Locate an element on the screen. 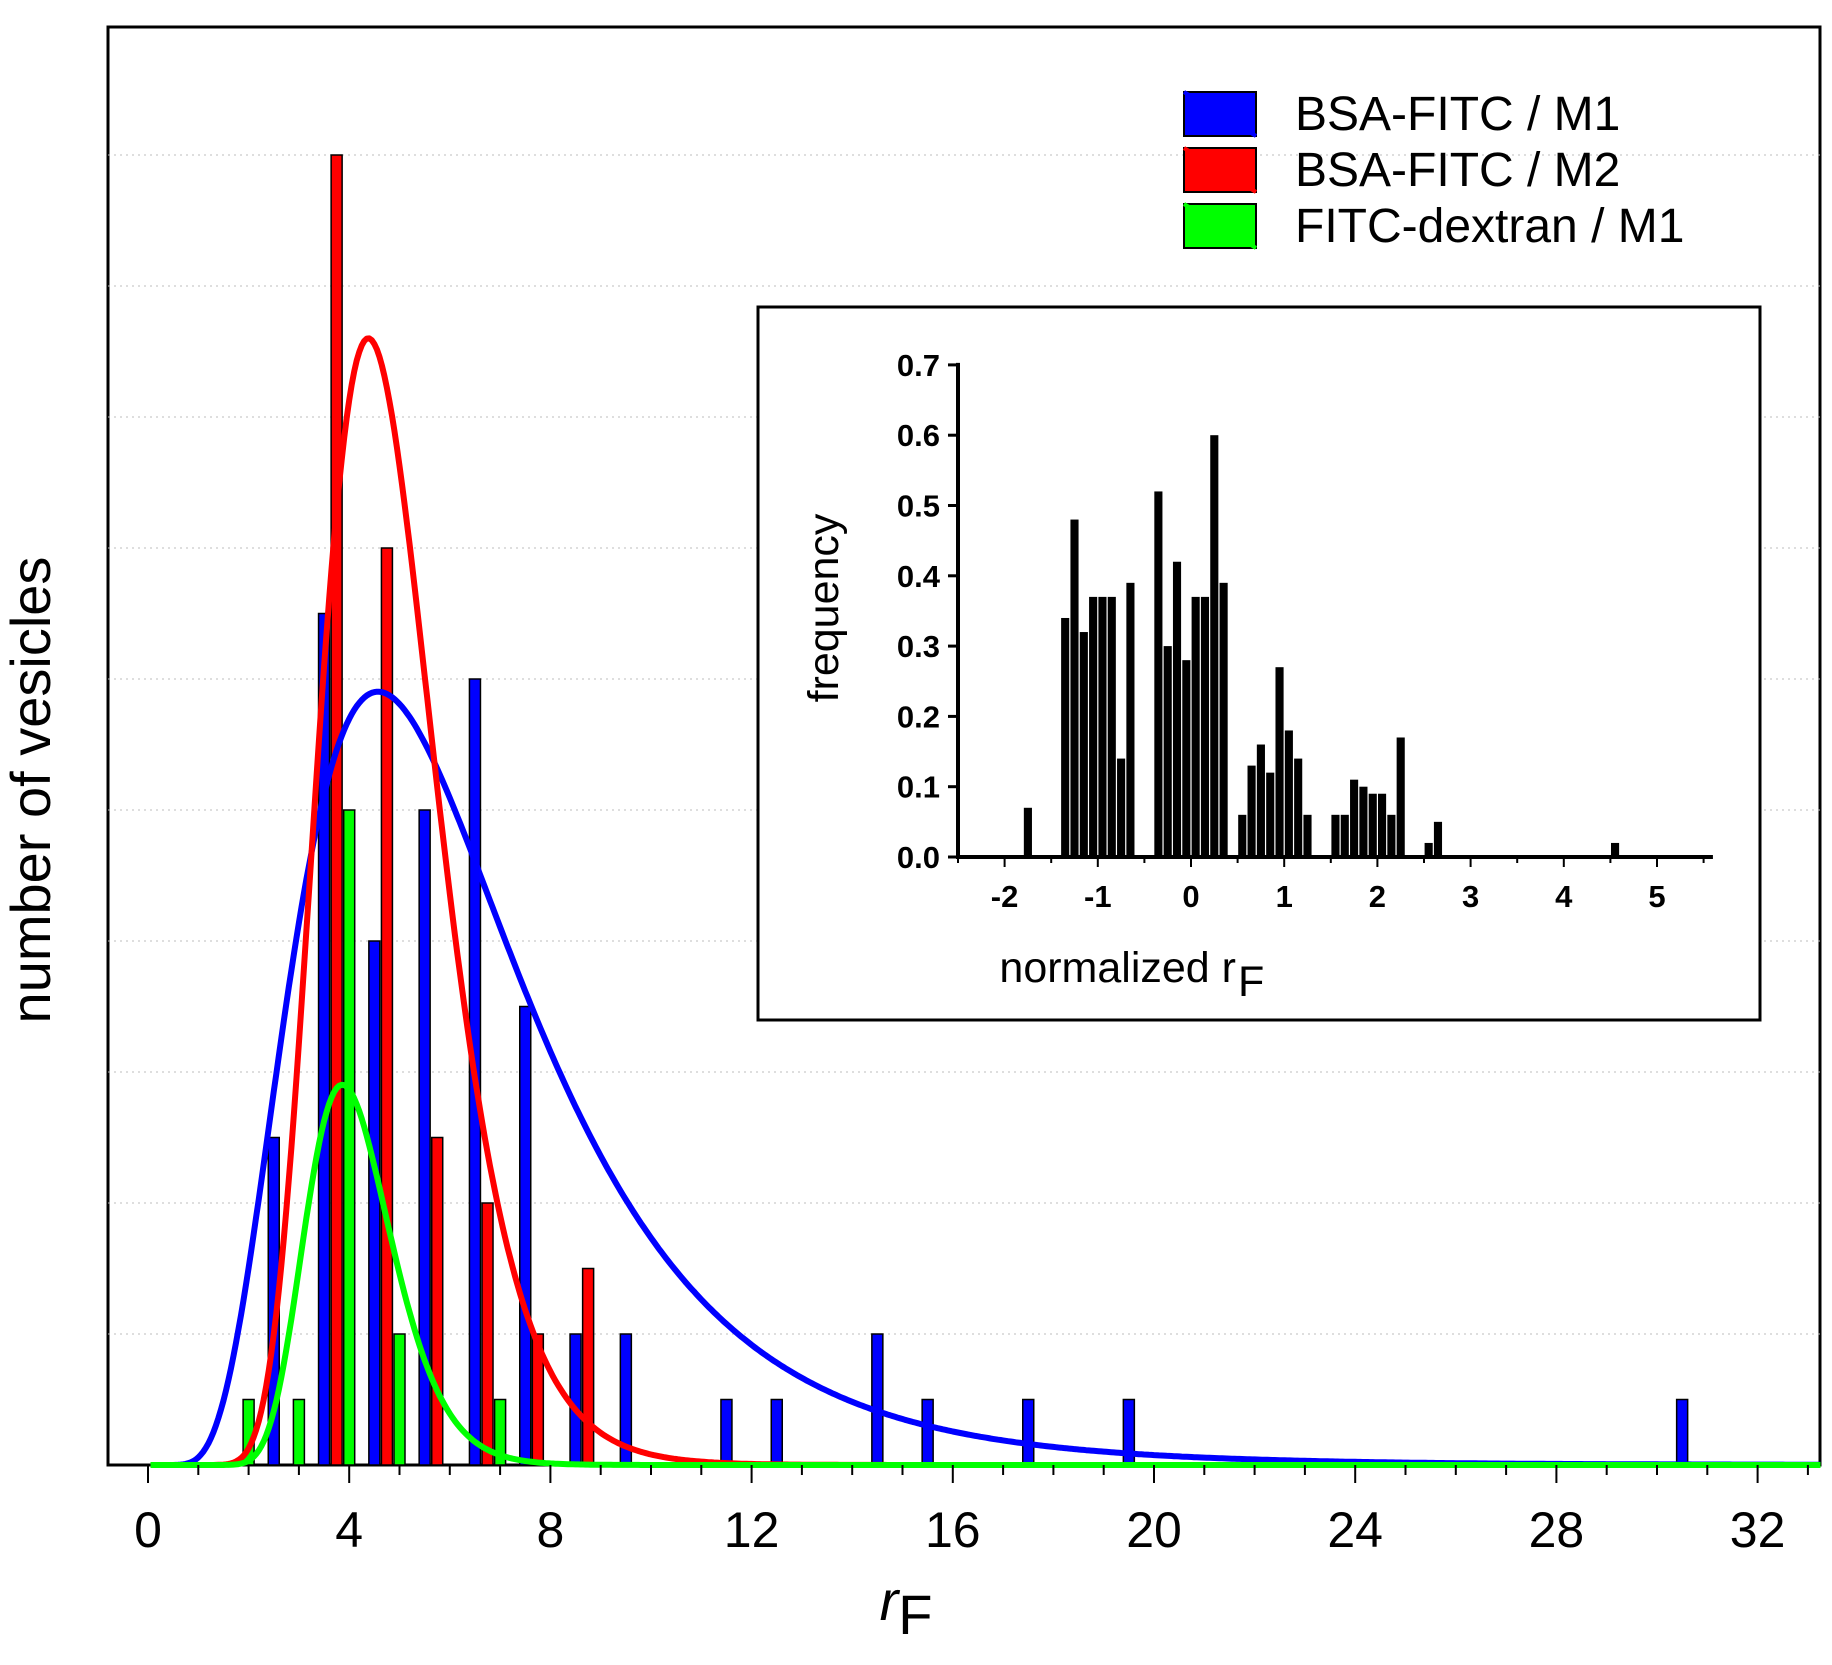 Image resolution: width=1832 pixels, height=1665 pixels. inset-x-tick-label: 3 is located at coordinates (1470, 896).